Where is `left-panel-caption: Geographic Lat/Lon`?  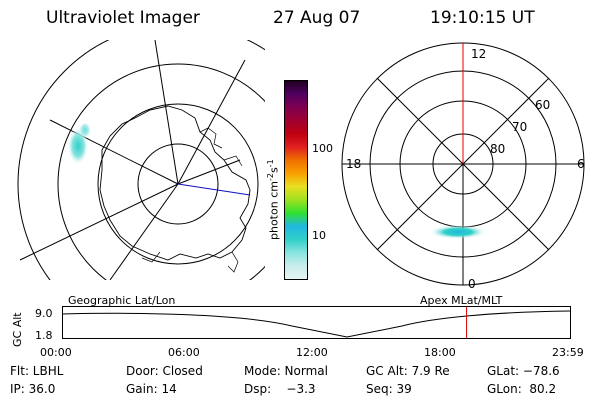
left-panel-caption: Geographic Lat/Lon is located at coordinates (122, 300).